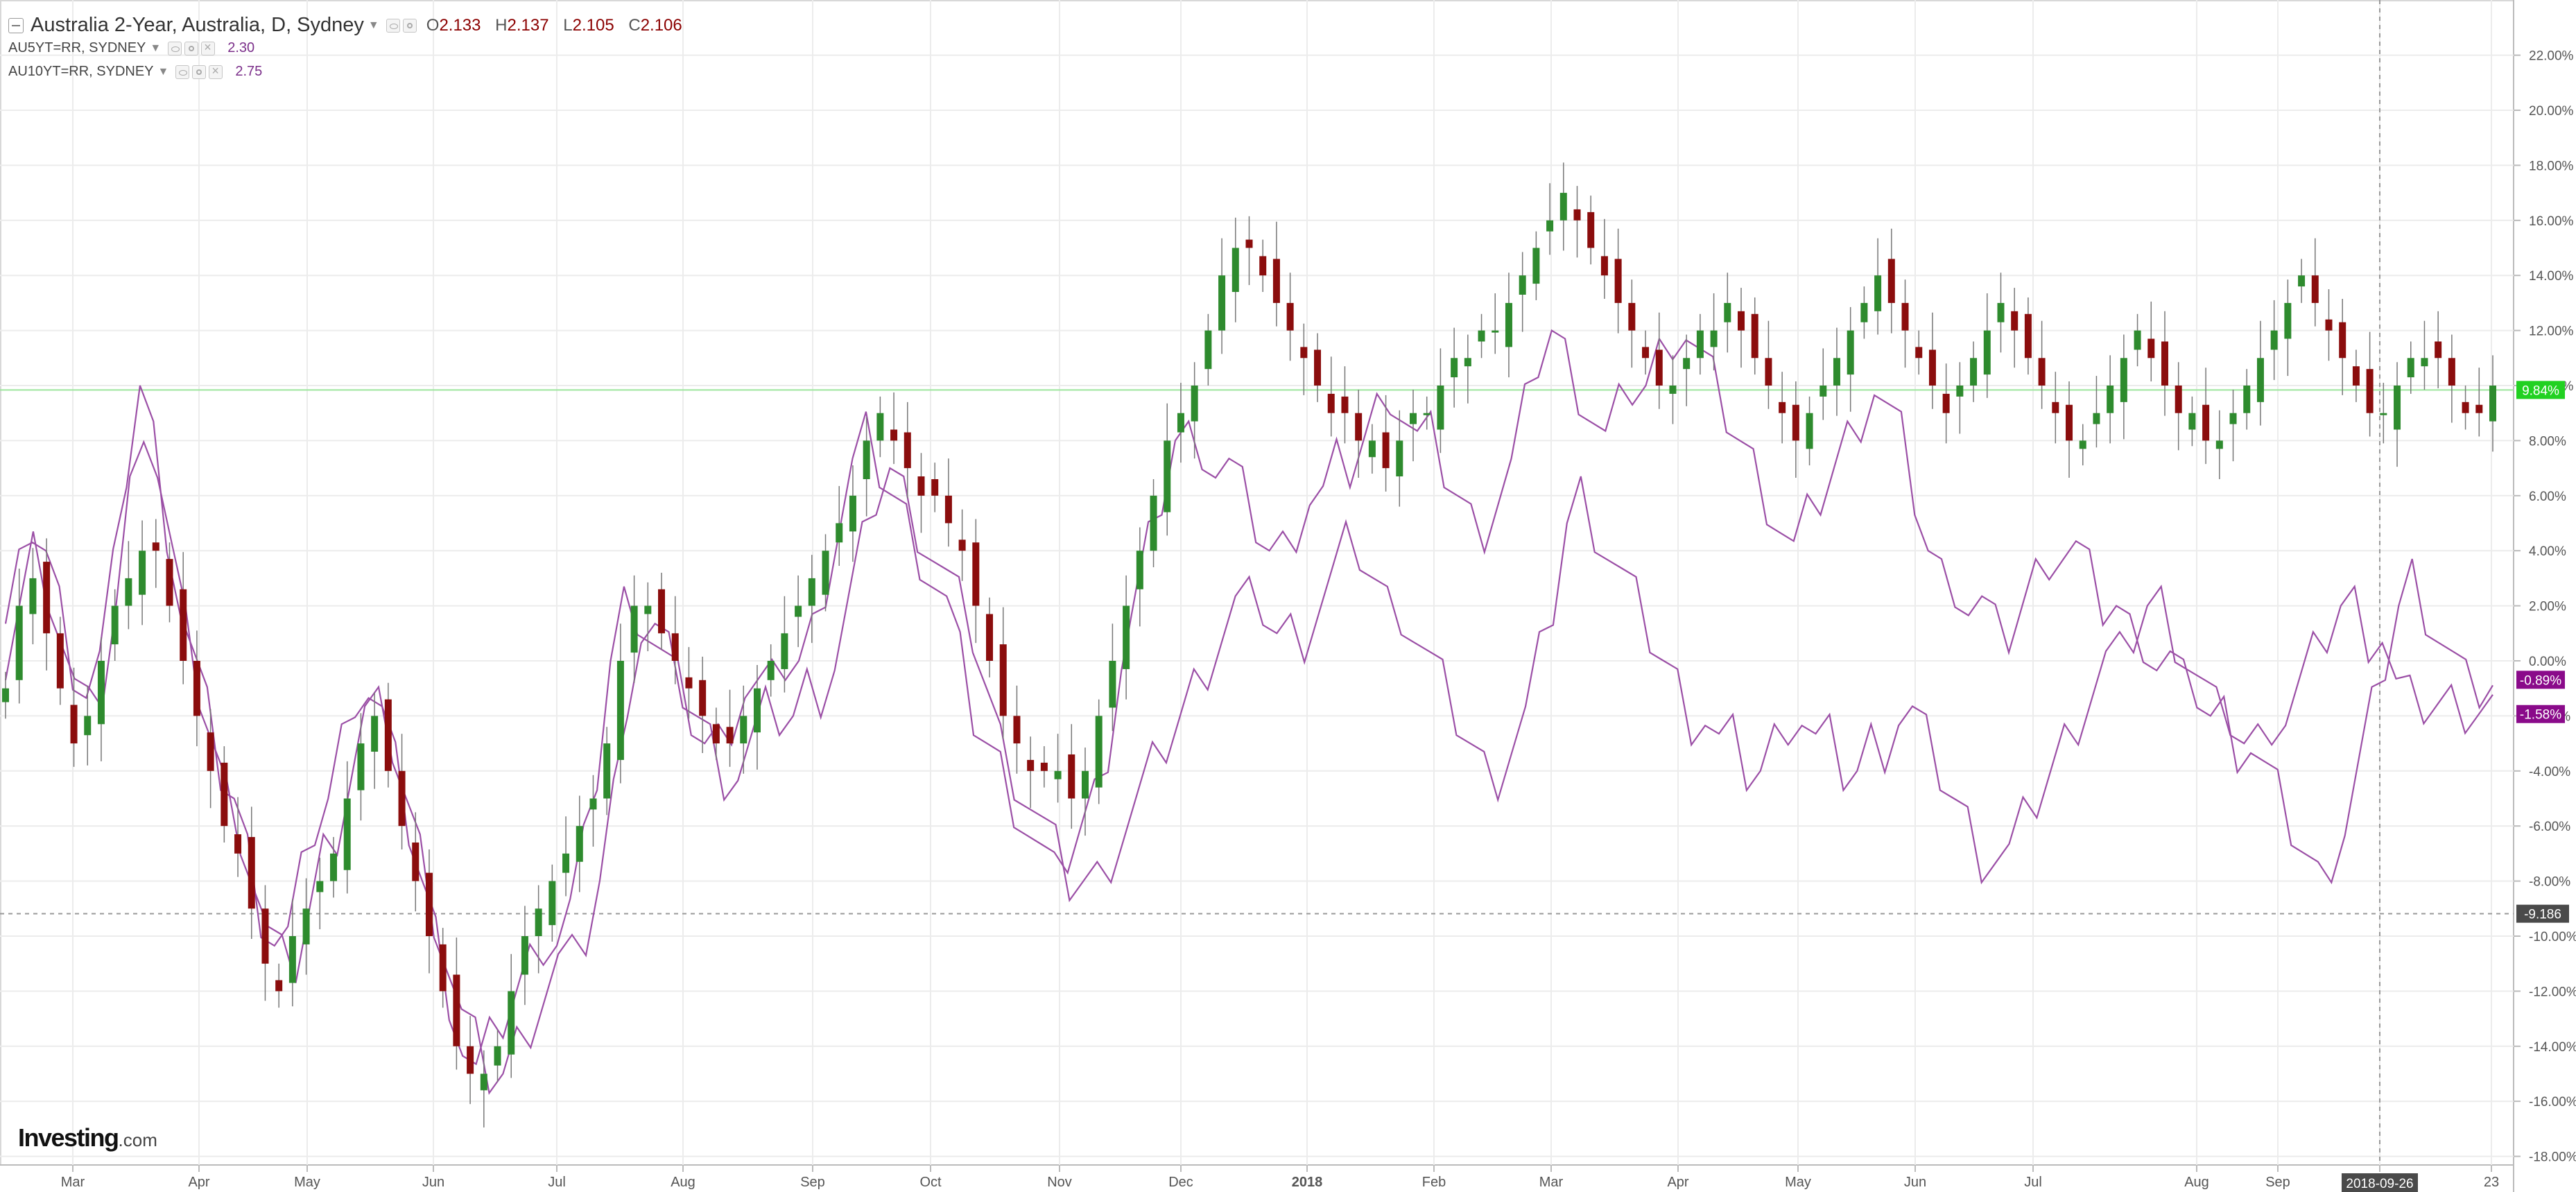  Describe the element at coordinates (2551, 332) in the screenshot. I see `y-tick-label: 12.00%` at that location.